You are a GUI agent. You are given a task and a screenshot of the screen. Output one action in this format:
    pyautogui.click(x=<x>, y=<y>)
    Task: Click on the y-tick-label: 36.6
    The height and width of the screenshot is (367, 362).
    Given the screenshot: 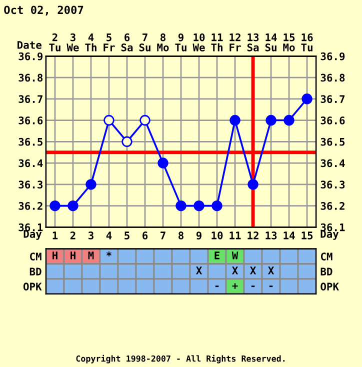 What is the action you would take?
    pyautogui.click(x=30, y=120)
    